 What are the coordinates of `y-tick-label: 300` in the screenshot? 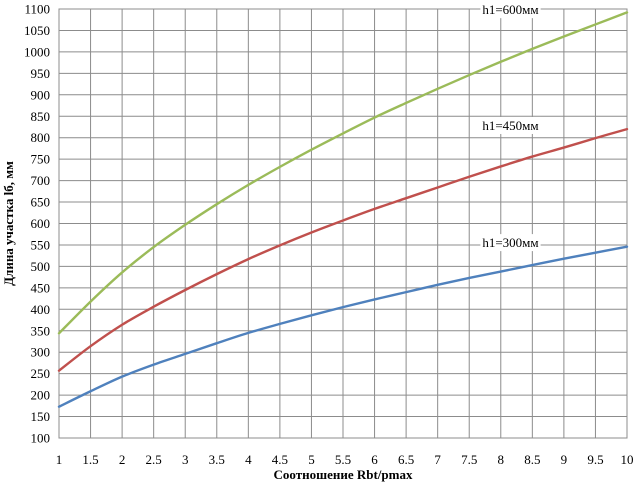 It's located at (41, 352).